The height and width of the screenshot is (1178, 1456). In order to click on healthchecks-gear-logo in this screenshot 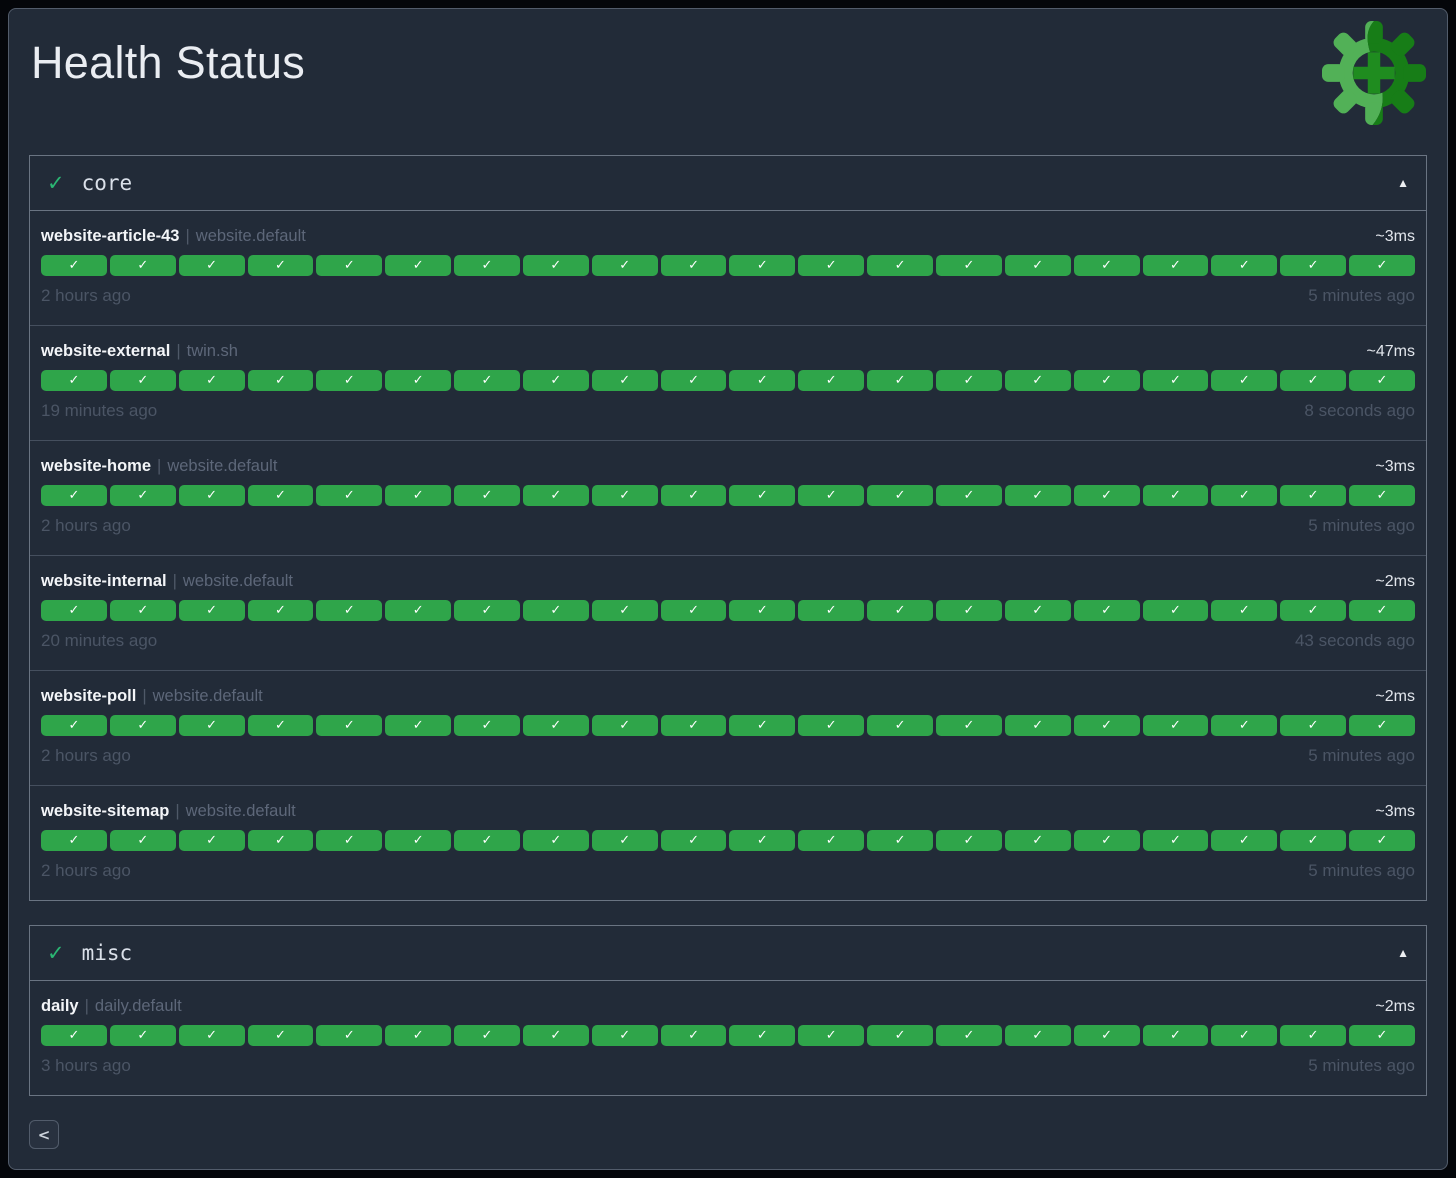, I will do `click(1374, 73)`.